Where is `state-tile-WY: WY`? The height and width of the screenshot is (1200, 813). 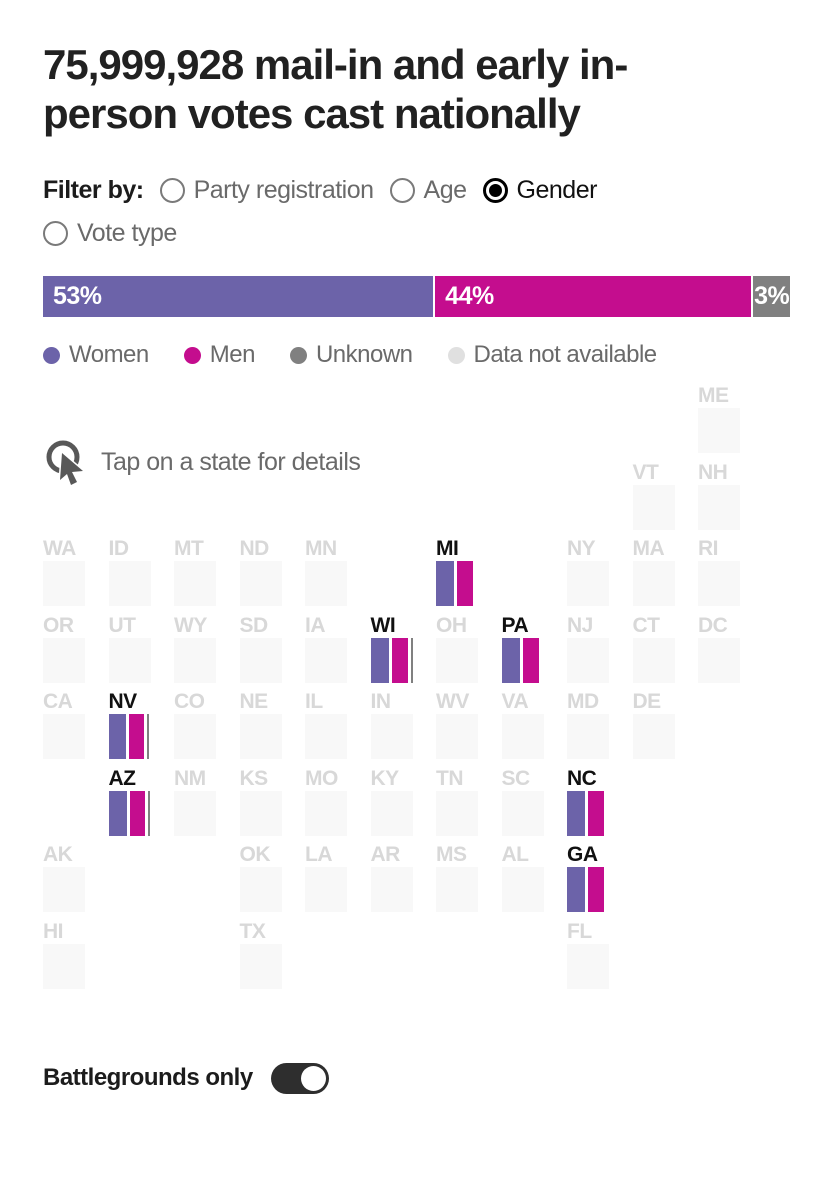 state-tile-WY: WY is located at coordinates (195, 648).